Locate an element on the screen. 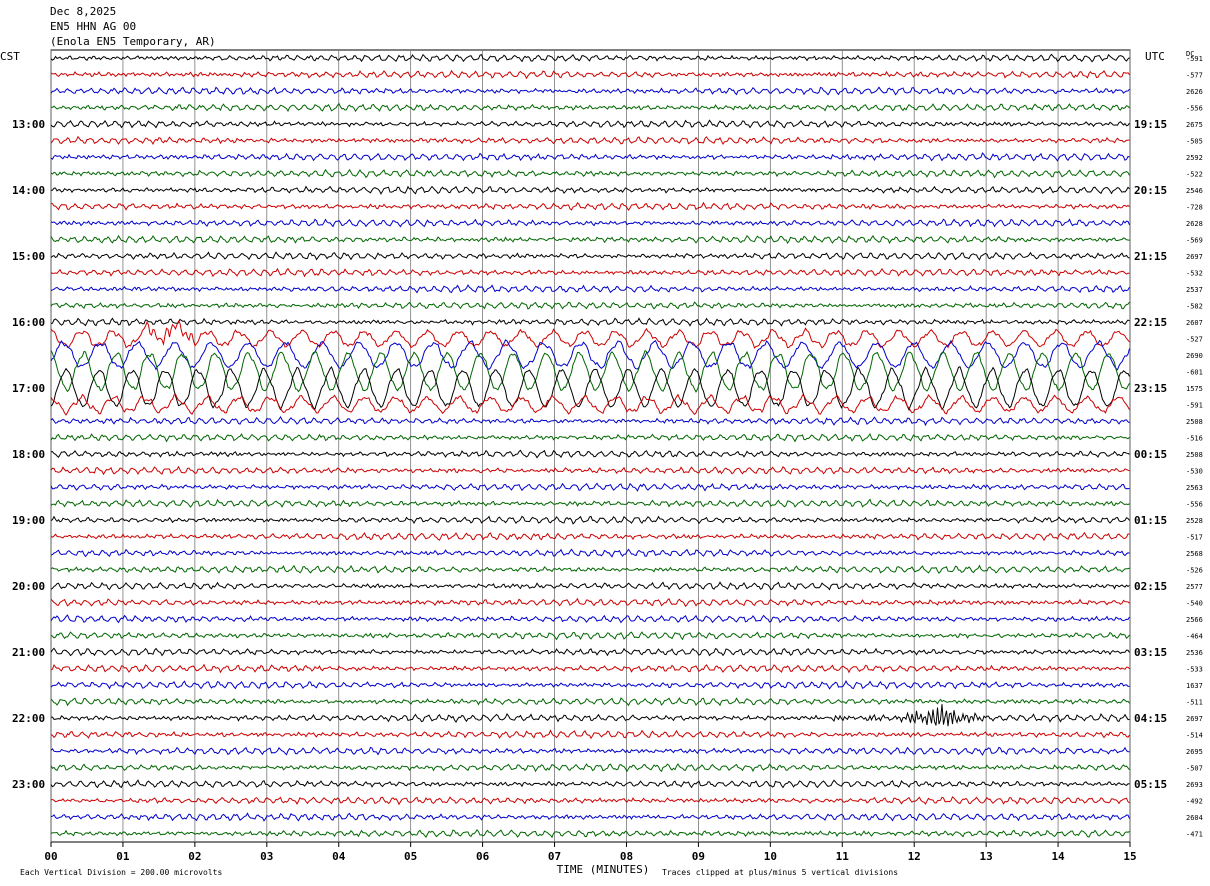 Image resolution: width=1210 pixels, height=886 pixels. x-tick-label-10: 10 is located at coordinates (770, 856).